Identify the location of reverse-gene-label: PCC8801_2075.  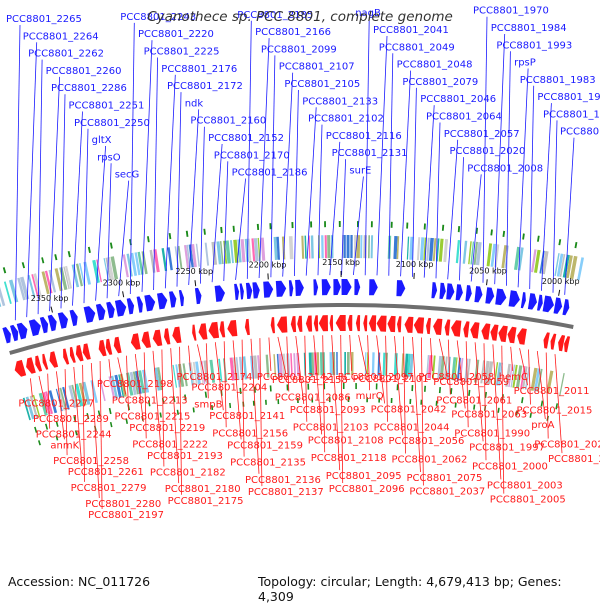
(445, 478).